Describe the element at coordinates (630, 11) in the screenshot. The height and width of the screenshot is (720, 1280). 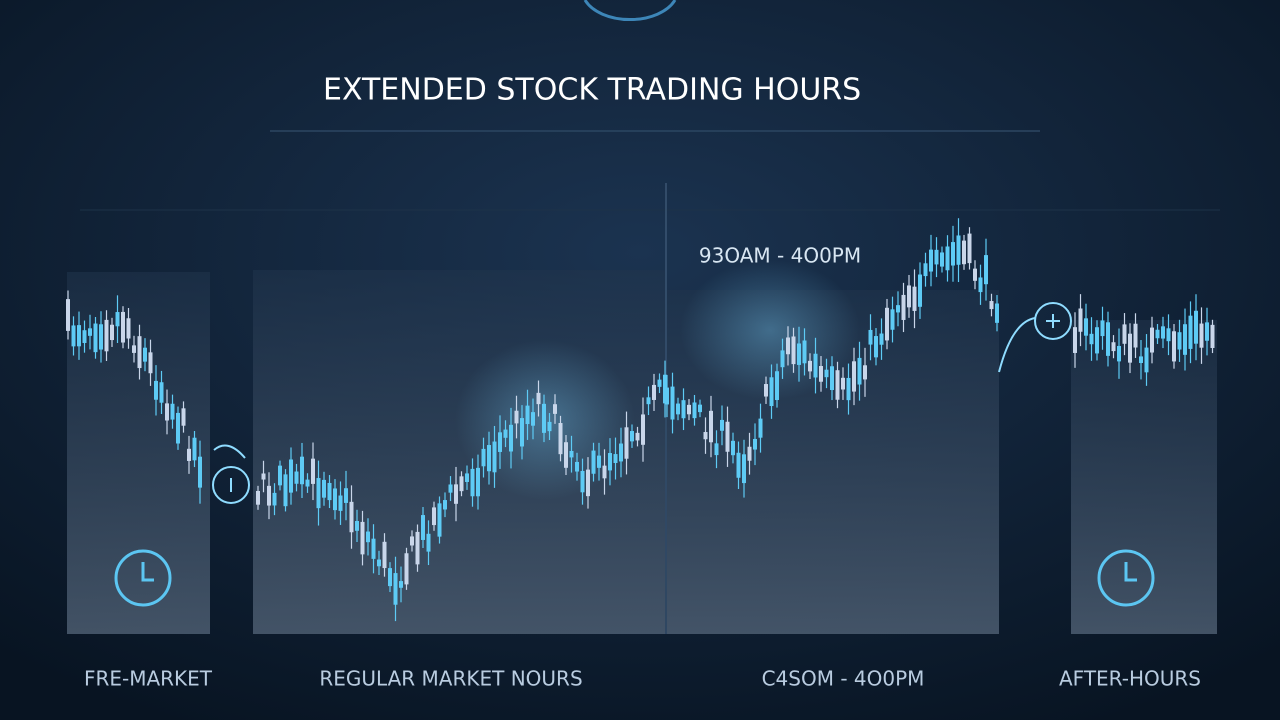
I see `top-ornament` at that location.